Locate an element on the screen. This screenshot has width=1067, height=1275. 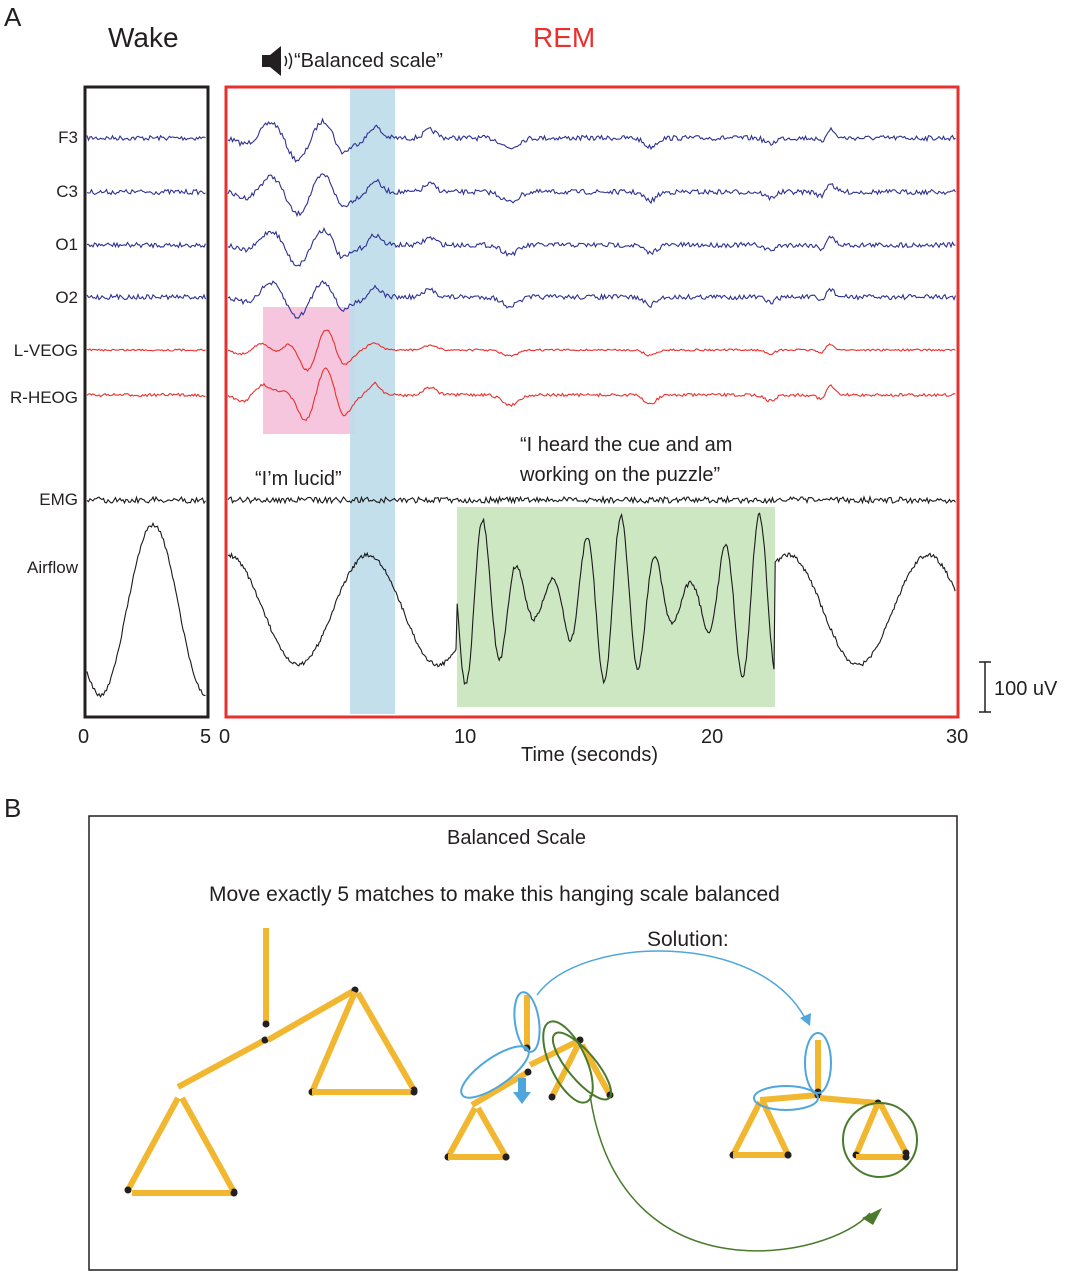
trace-wake-emg is located at coordinates (146, 500).